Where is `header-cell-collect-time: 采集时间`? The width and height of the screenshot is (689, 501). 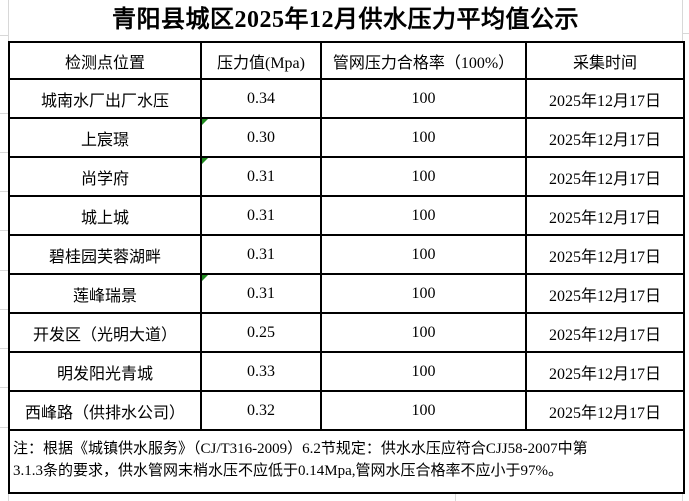 header-cell-collect-time: 采集时间 is located at coordinates (605, 60).